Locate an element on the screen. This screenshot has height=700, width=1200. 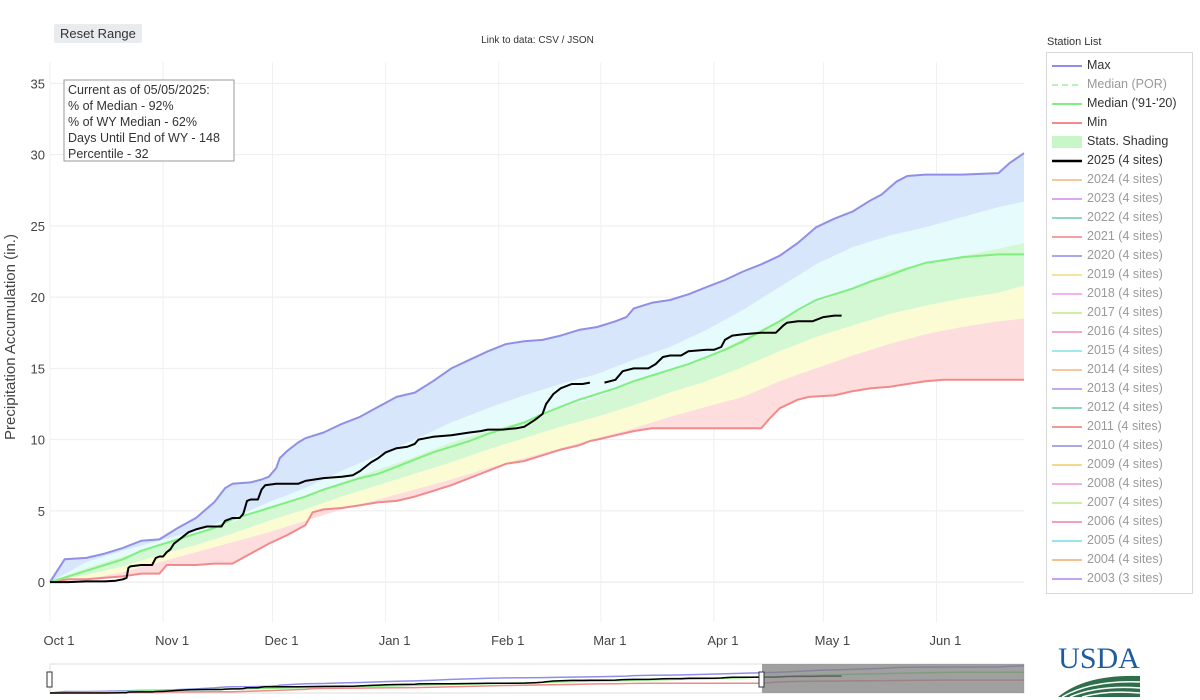
legend-item: 2012 (4 sites) is located at coordinates (1120, 408).